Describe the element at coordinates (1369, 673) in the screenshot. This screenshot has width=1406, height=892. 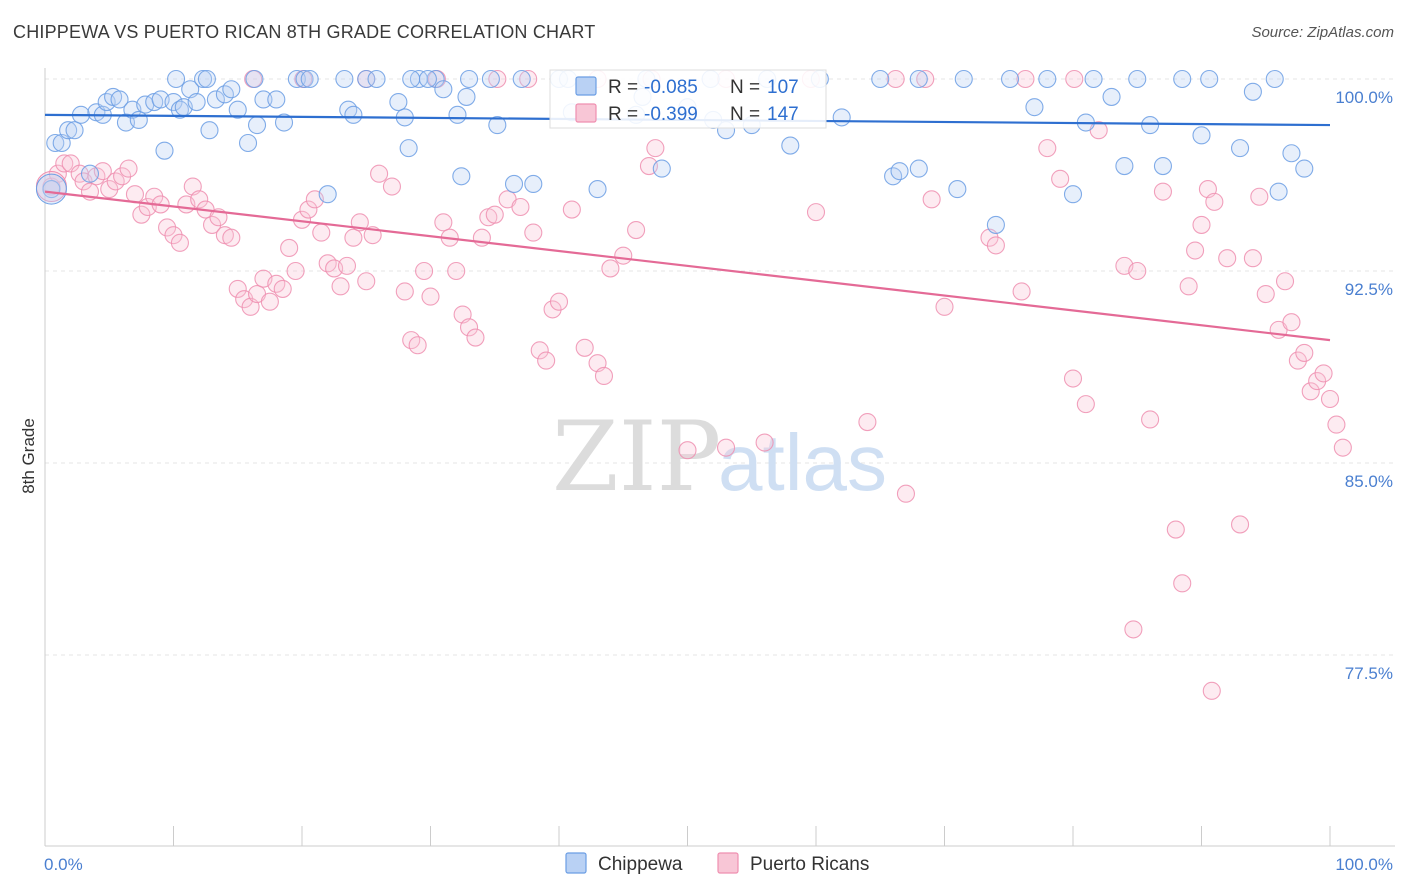
I see `y-tick-label-3: 77.5%` at that location.